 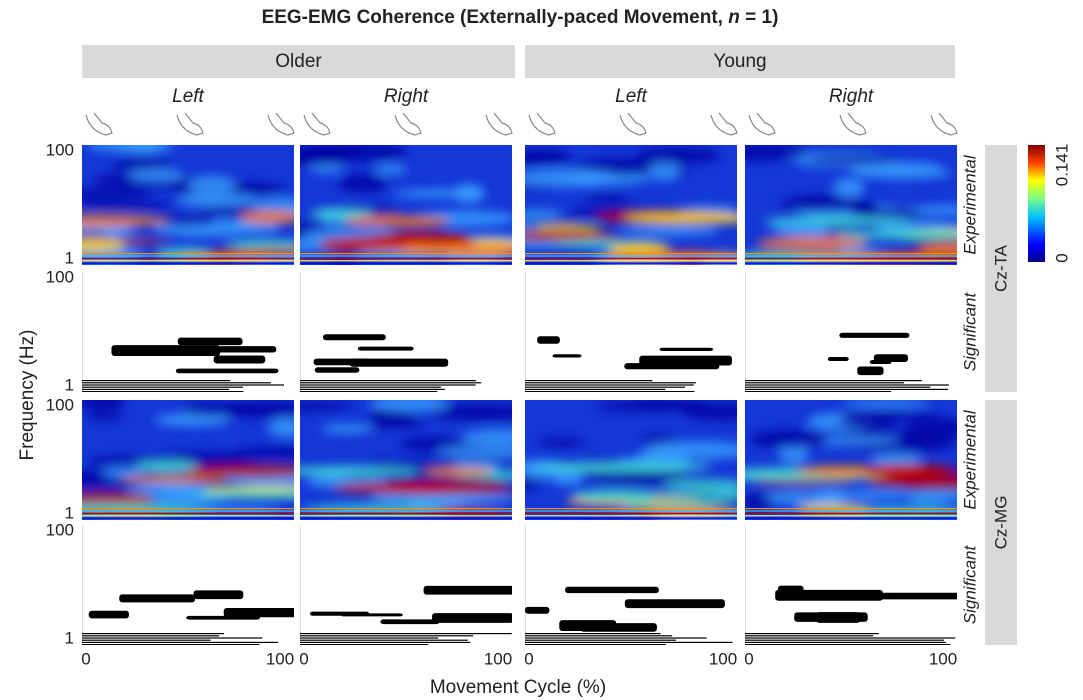 What do you see at coordinates (60, 404) in the screenshot?
I see `y-tick-label: 100` at bounding box center [60, 404].